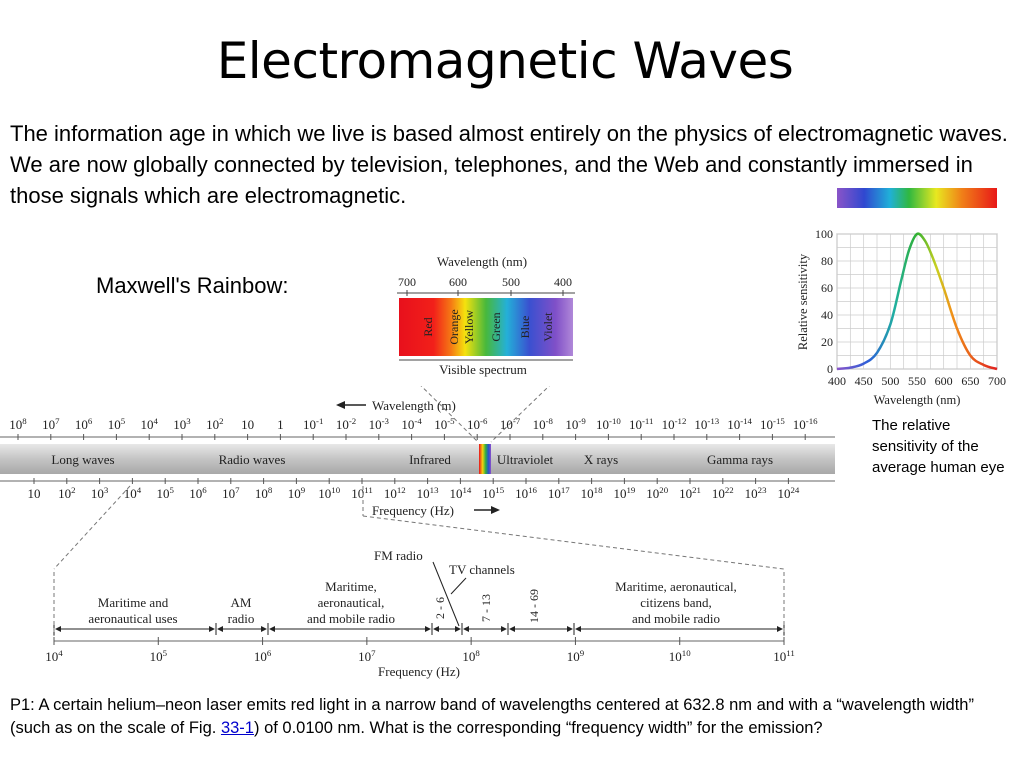 The height and width of the screenshot is (768, 1024). Describe the element at coordinates (624, 493) in the screenshot. I see `frequency-tick: 10¹⁹` at that location.